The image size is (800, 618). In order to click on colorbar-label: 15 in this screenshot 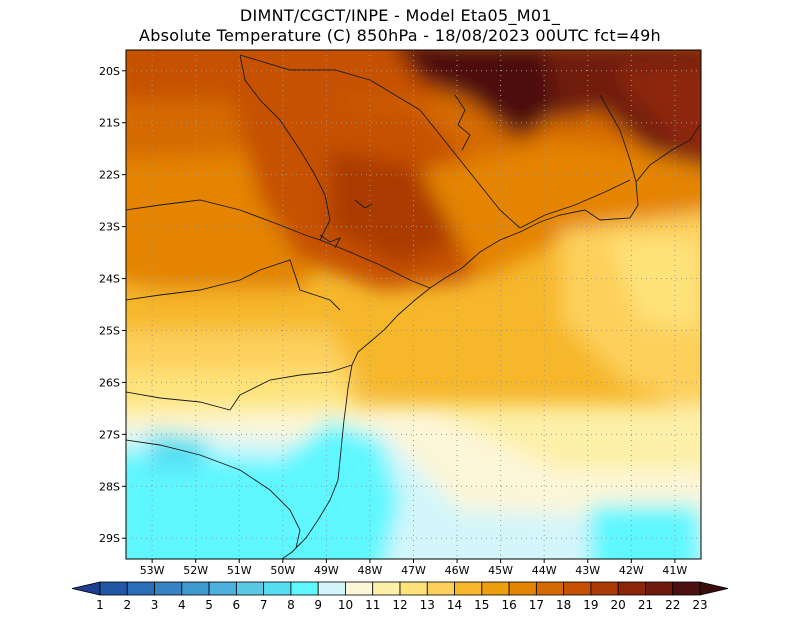, I will do `click(481, 605)`.